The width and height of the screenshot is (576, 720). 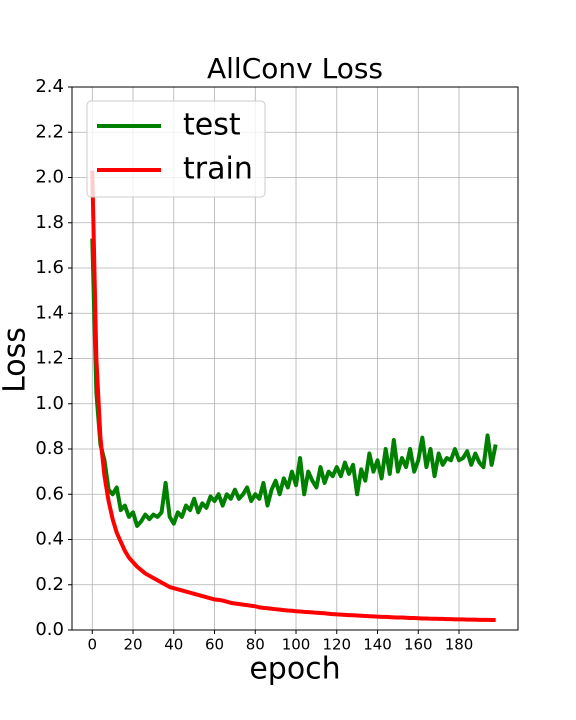 I want to click on x-tick-label: 180, so click(x=459, y=645).